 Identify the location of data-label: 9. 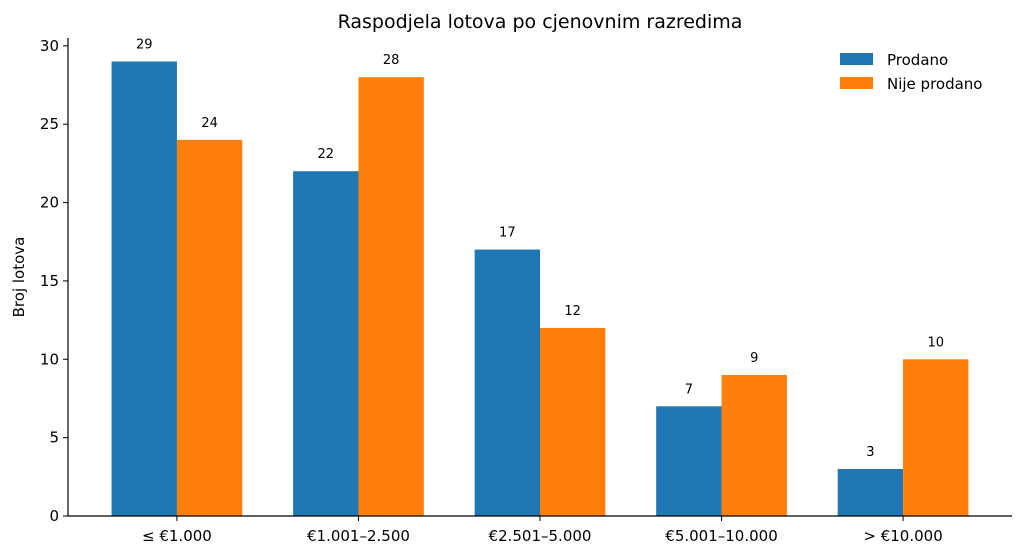
(754, 358).